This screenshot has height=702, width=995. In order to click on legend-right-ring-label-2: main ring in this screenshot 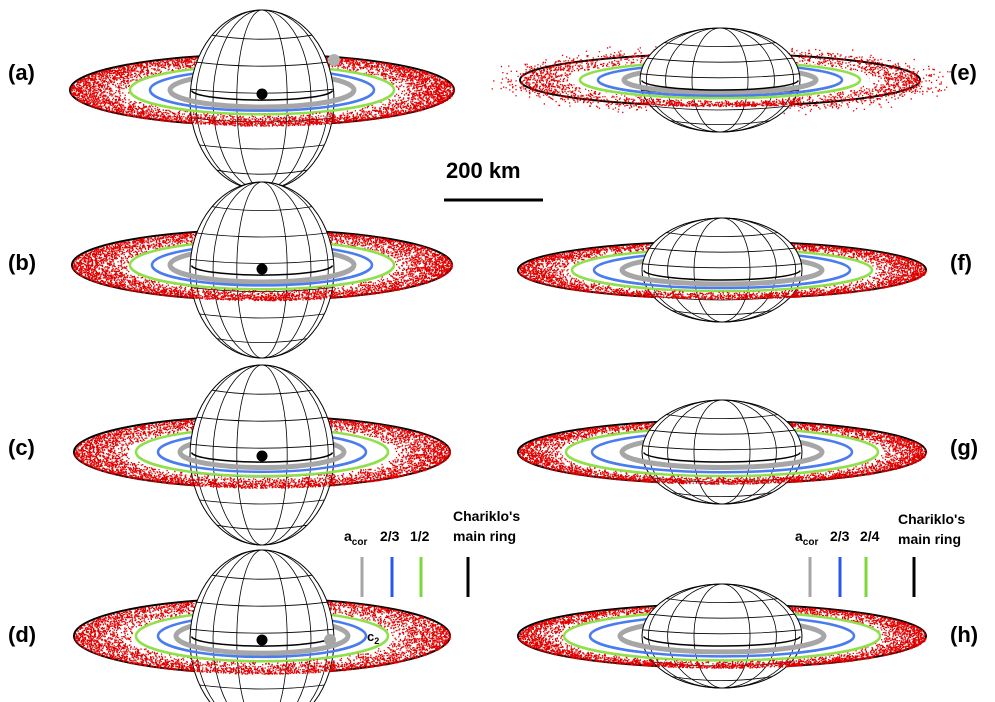, I will do `click(929, 539)`.